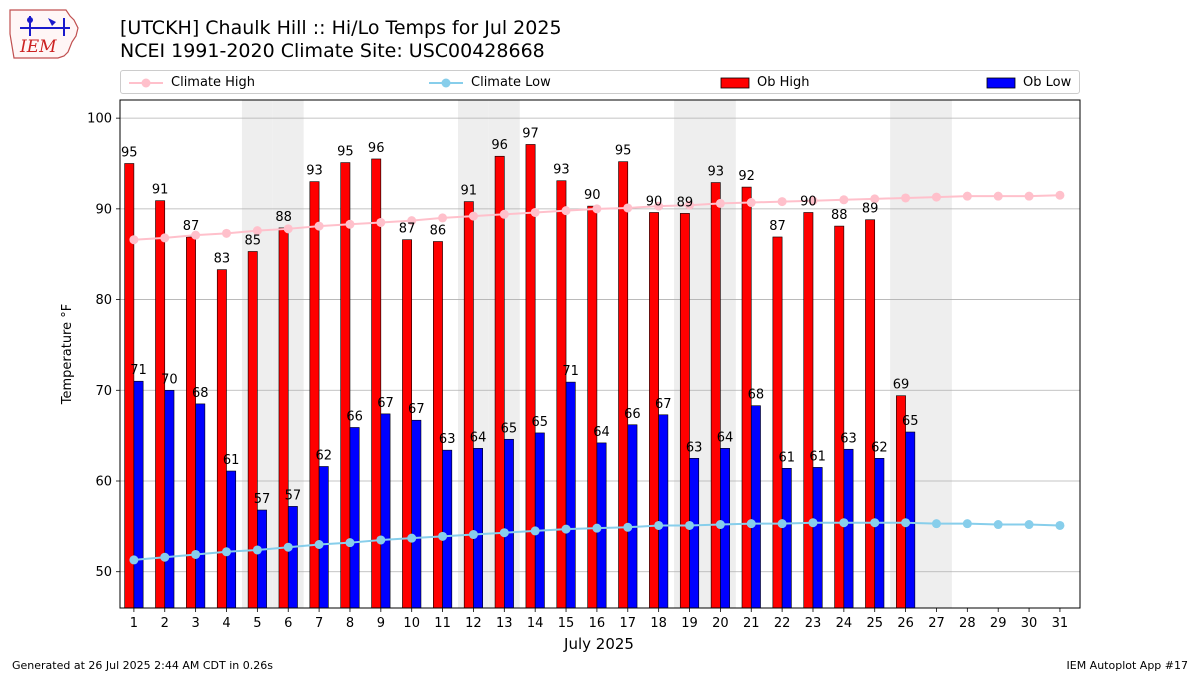  What do you see at coordinates (751, 623) in the screenshot?
I see `x-tick-label: 21` at bounding box center [751, 623].